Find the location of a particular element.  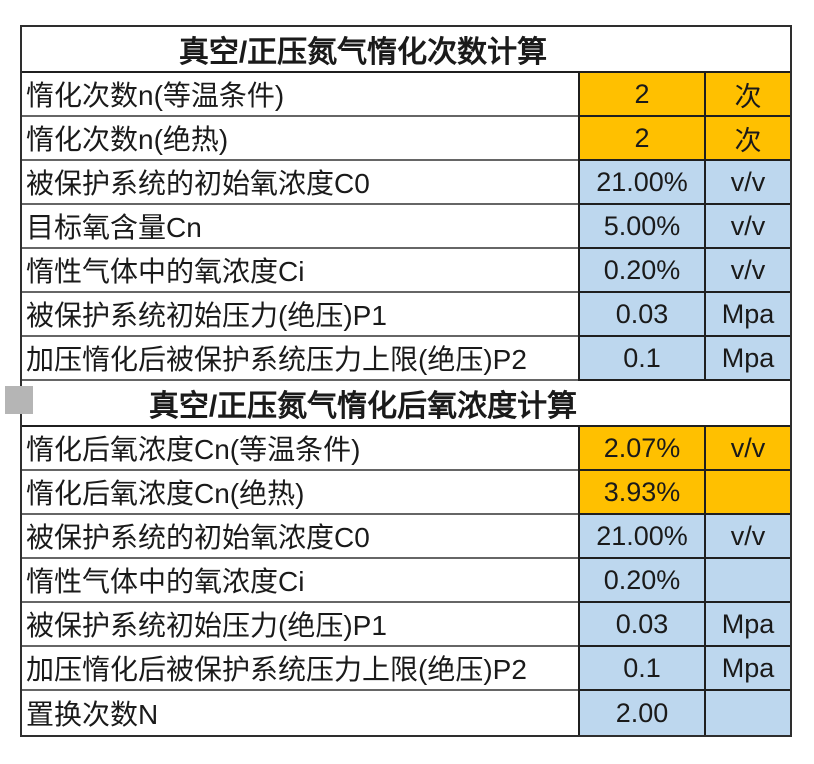

row-label-cell: 置换次数N is located at coordinates (300, 713).